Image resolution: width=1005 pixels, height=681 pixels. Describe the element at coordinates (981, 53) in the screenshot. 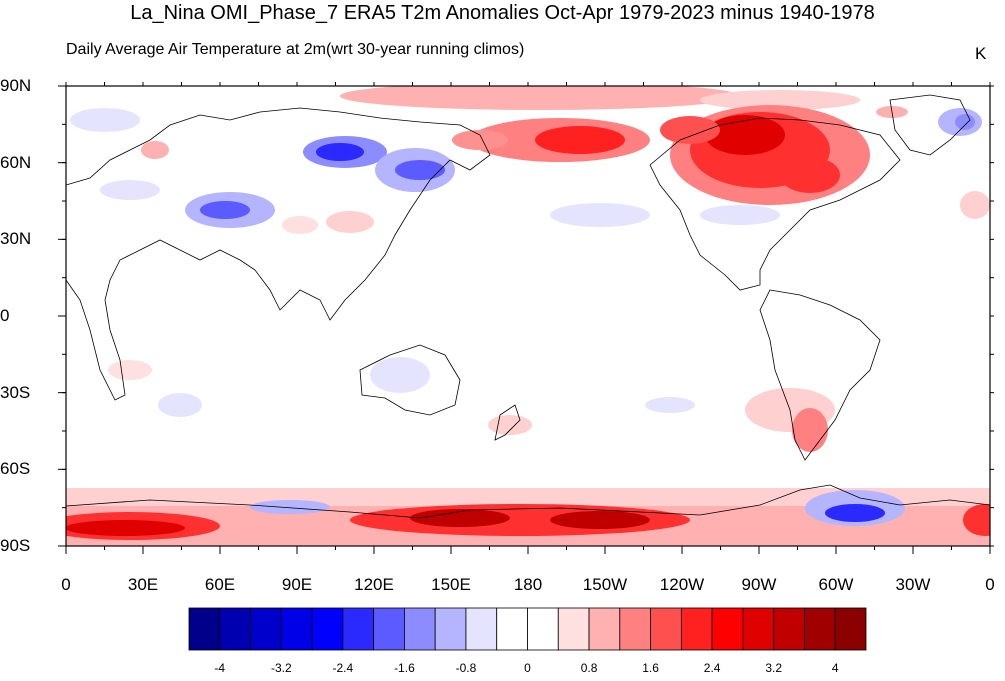

I see `units-label: K` at that location.